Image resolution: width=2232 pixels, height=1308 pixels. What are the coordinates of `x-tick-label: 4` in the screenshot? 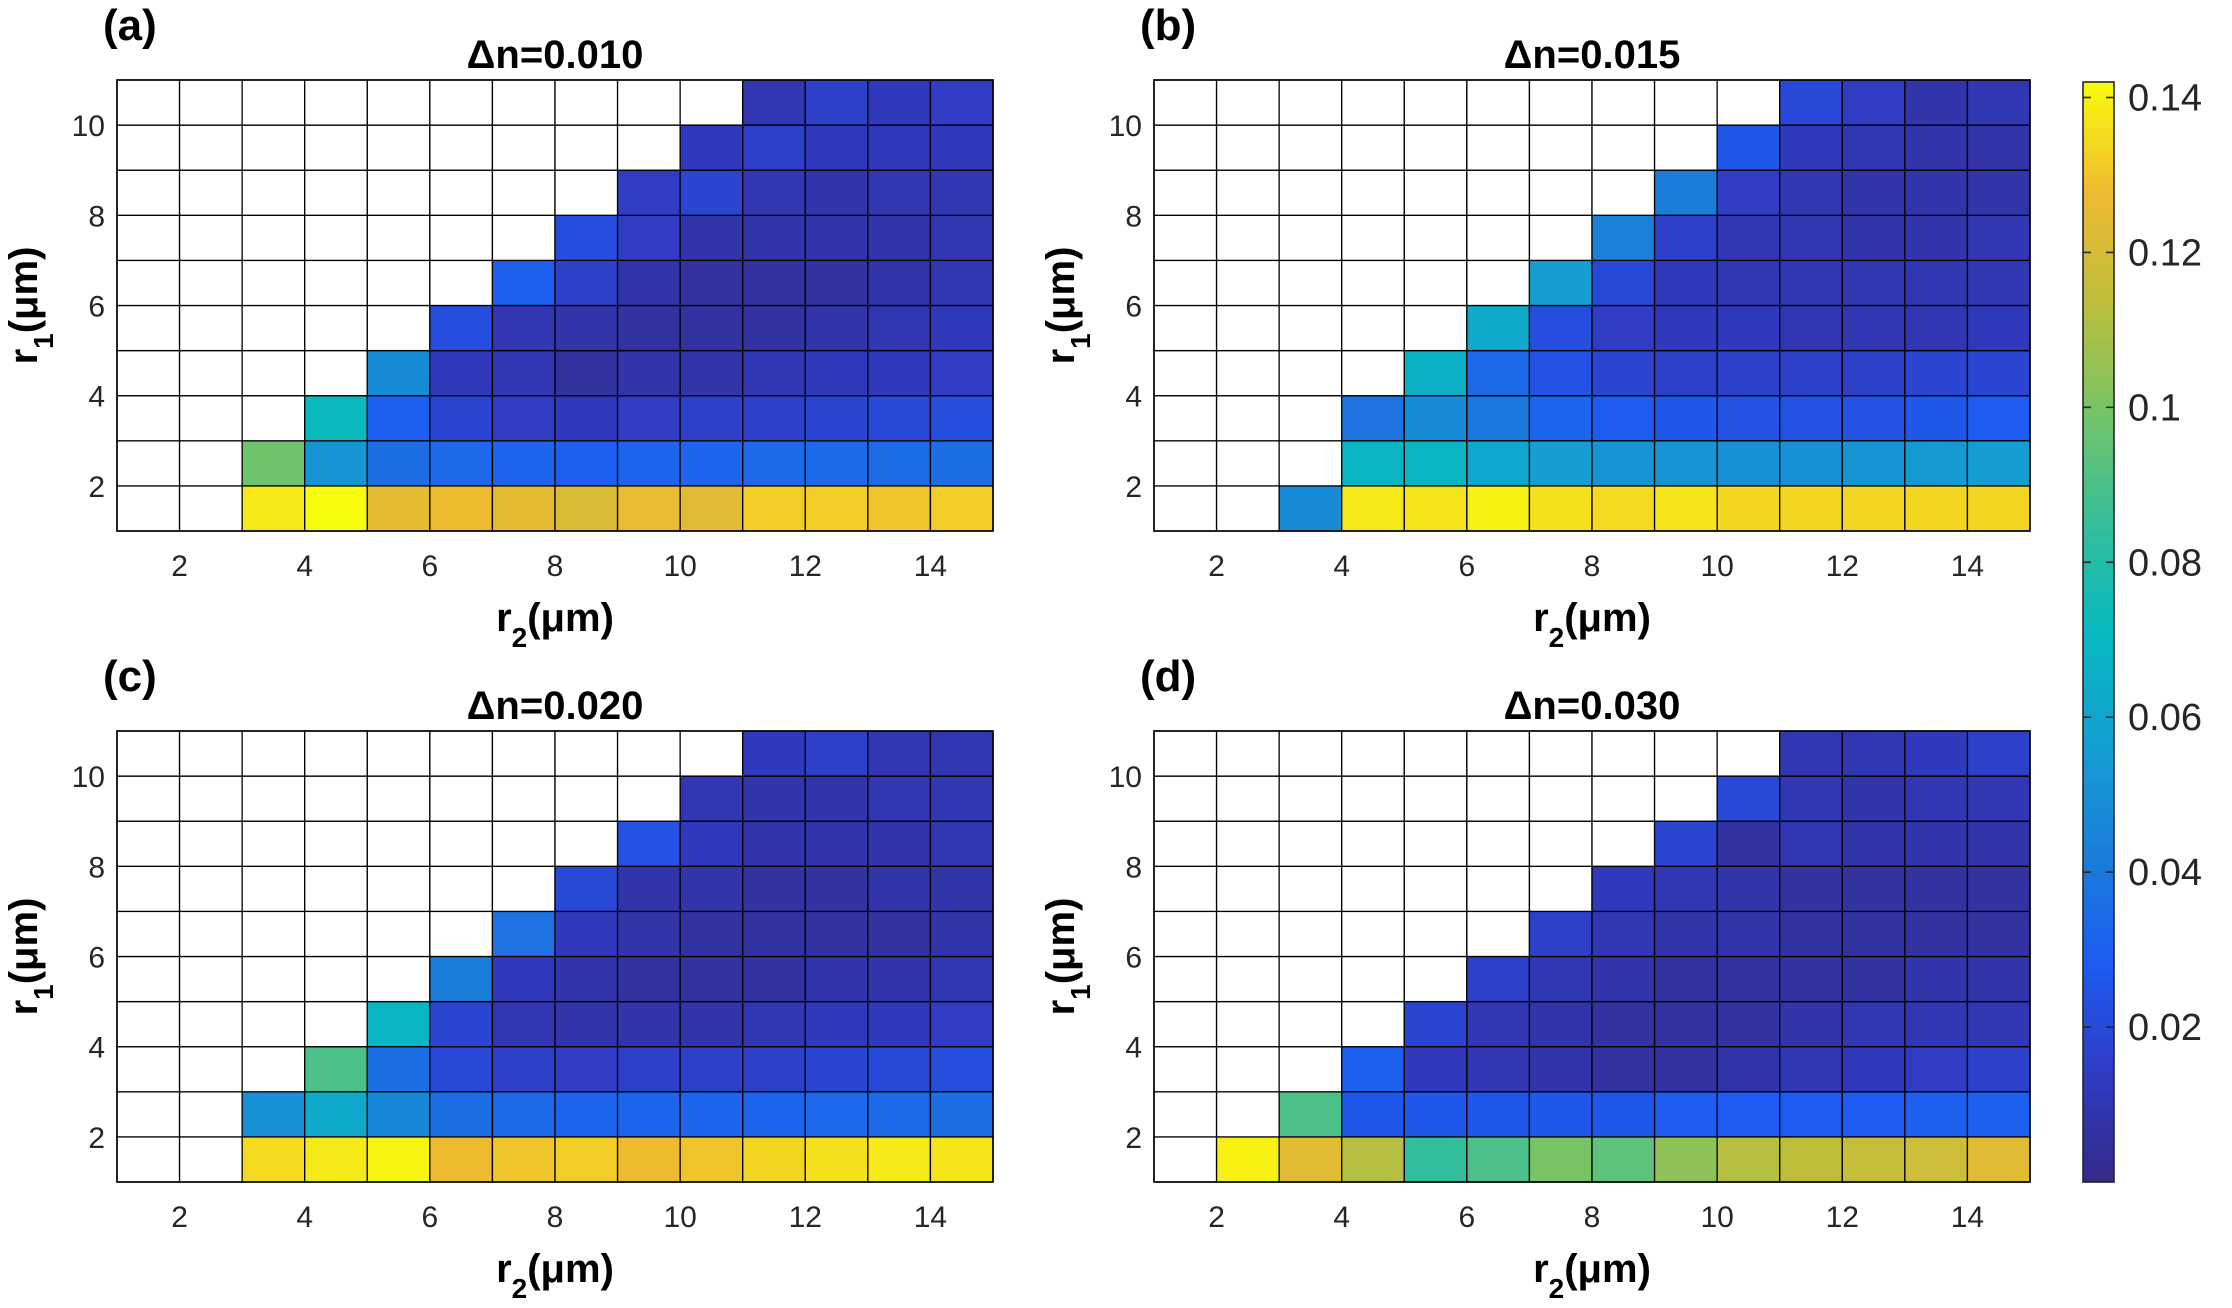 It's located at (1341, 1217).